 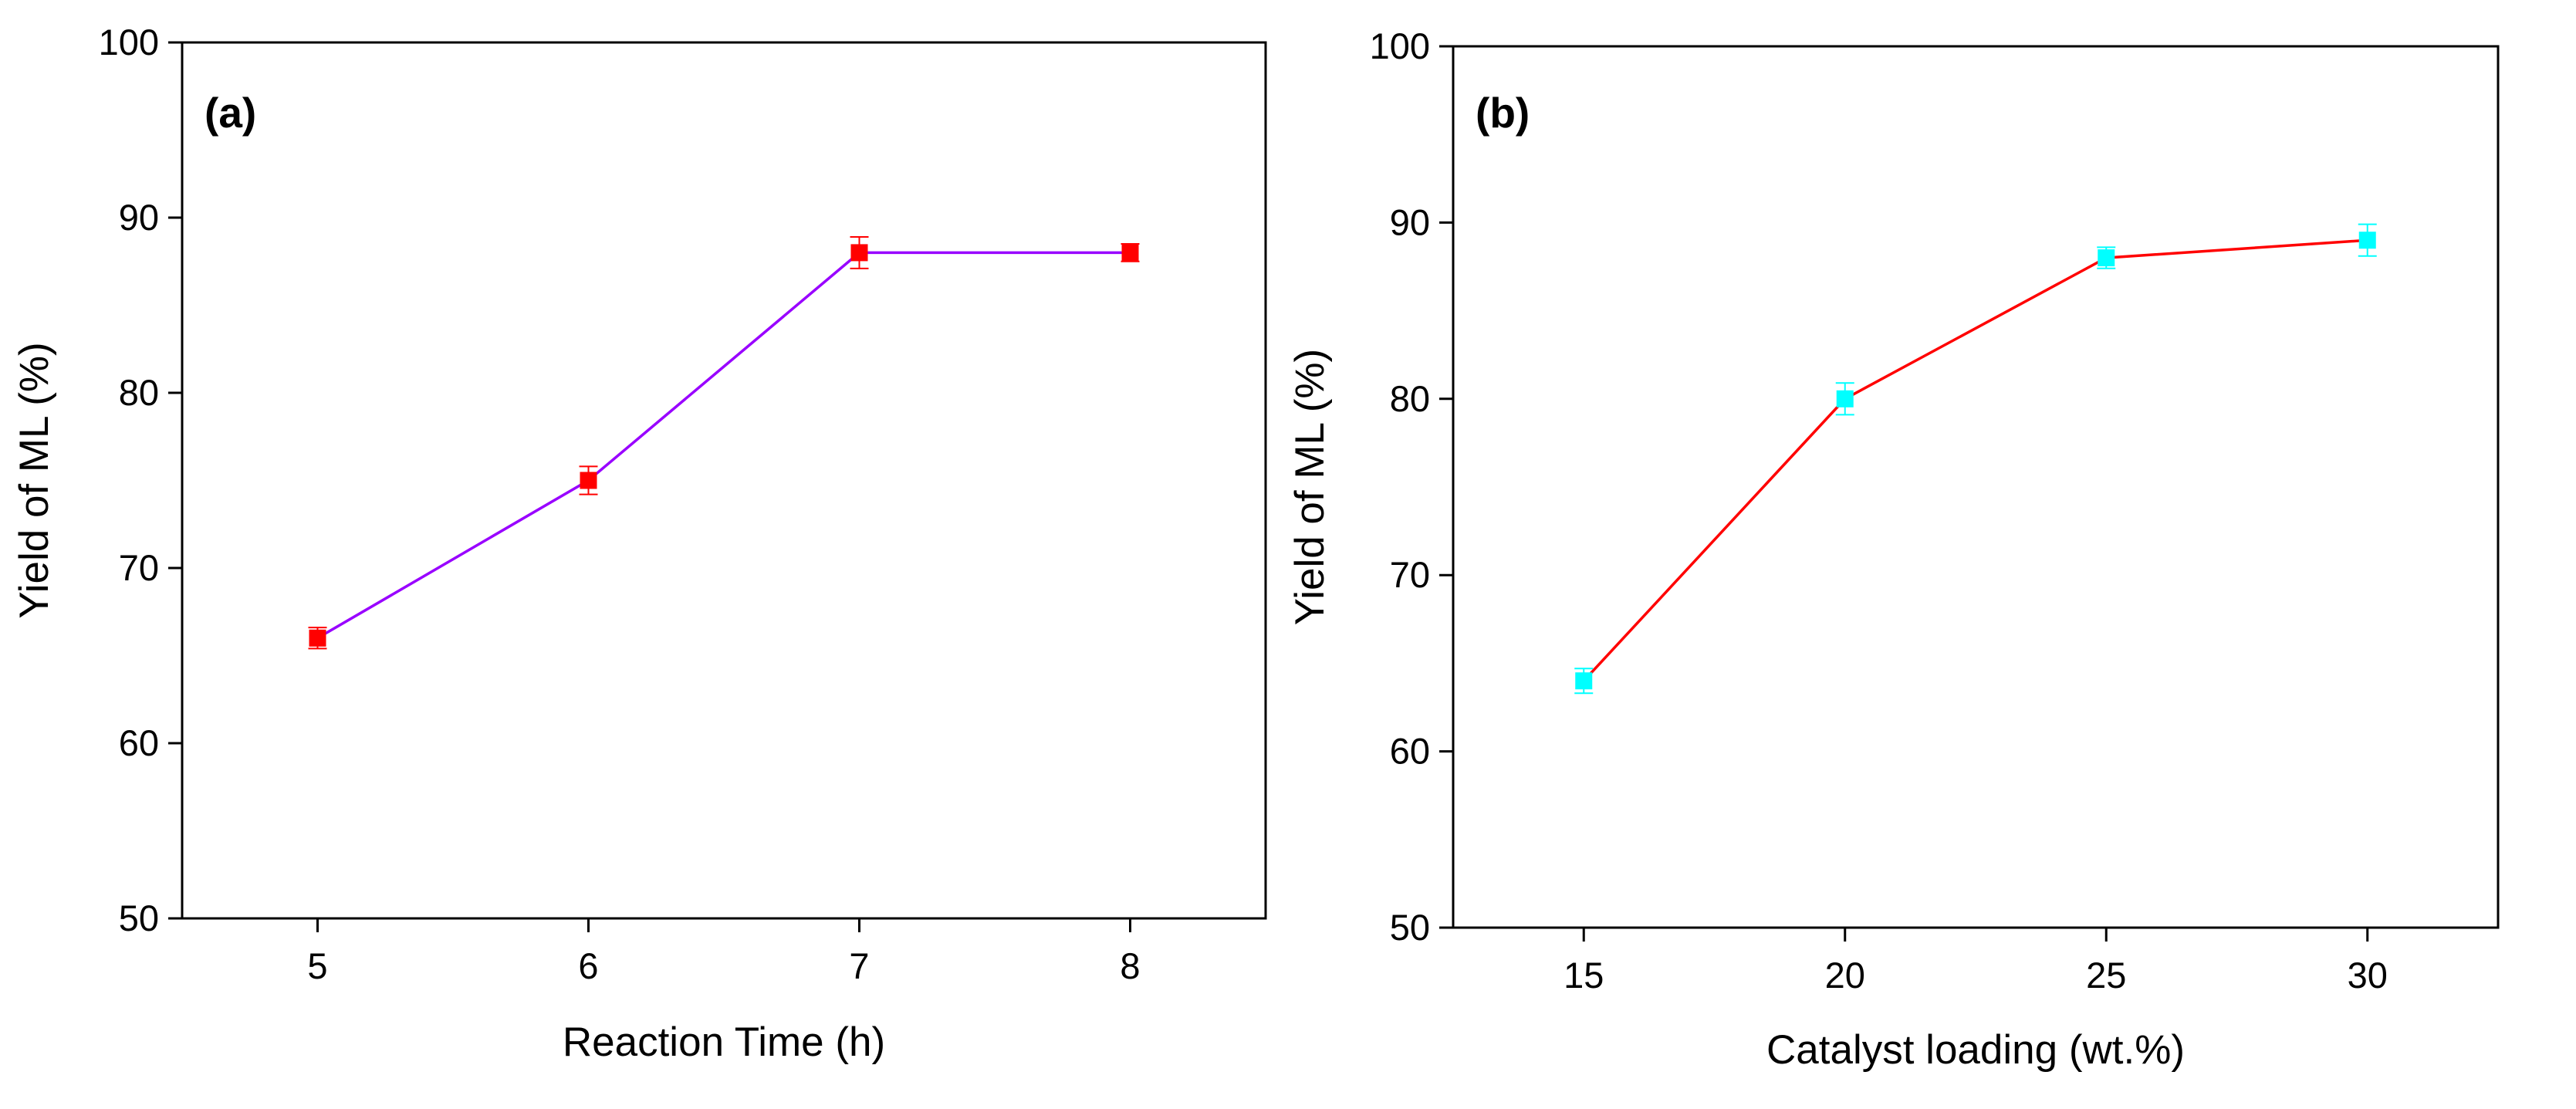 What do you see at coordinates (588, 965) in the screenshot?
I see `x-tick-label: 6` at bounding box center [588, 965].